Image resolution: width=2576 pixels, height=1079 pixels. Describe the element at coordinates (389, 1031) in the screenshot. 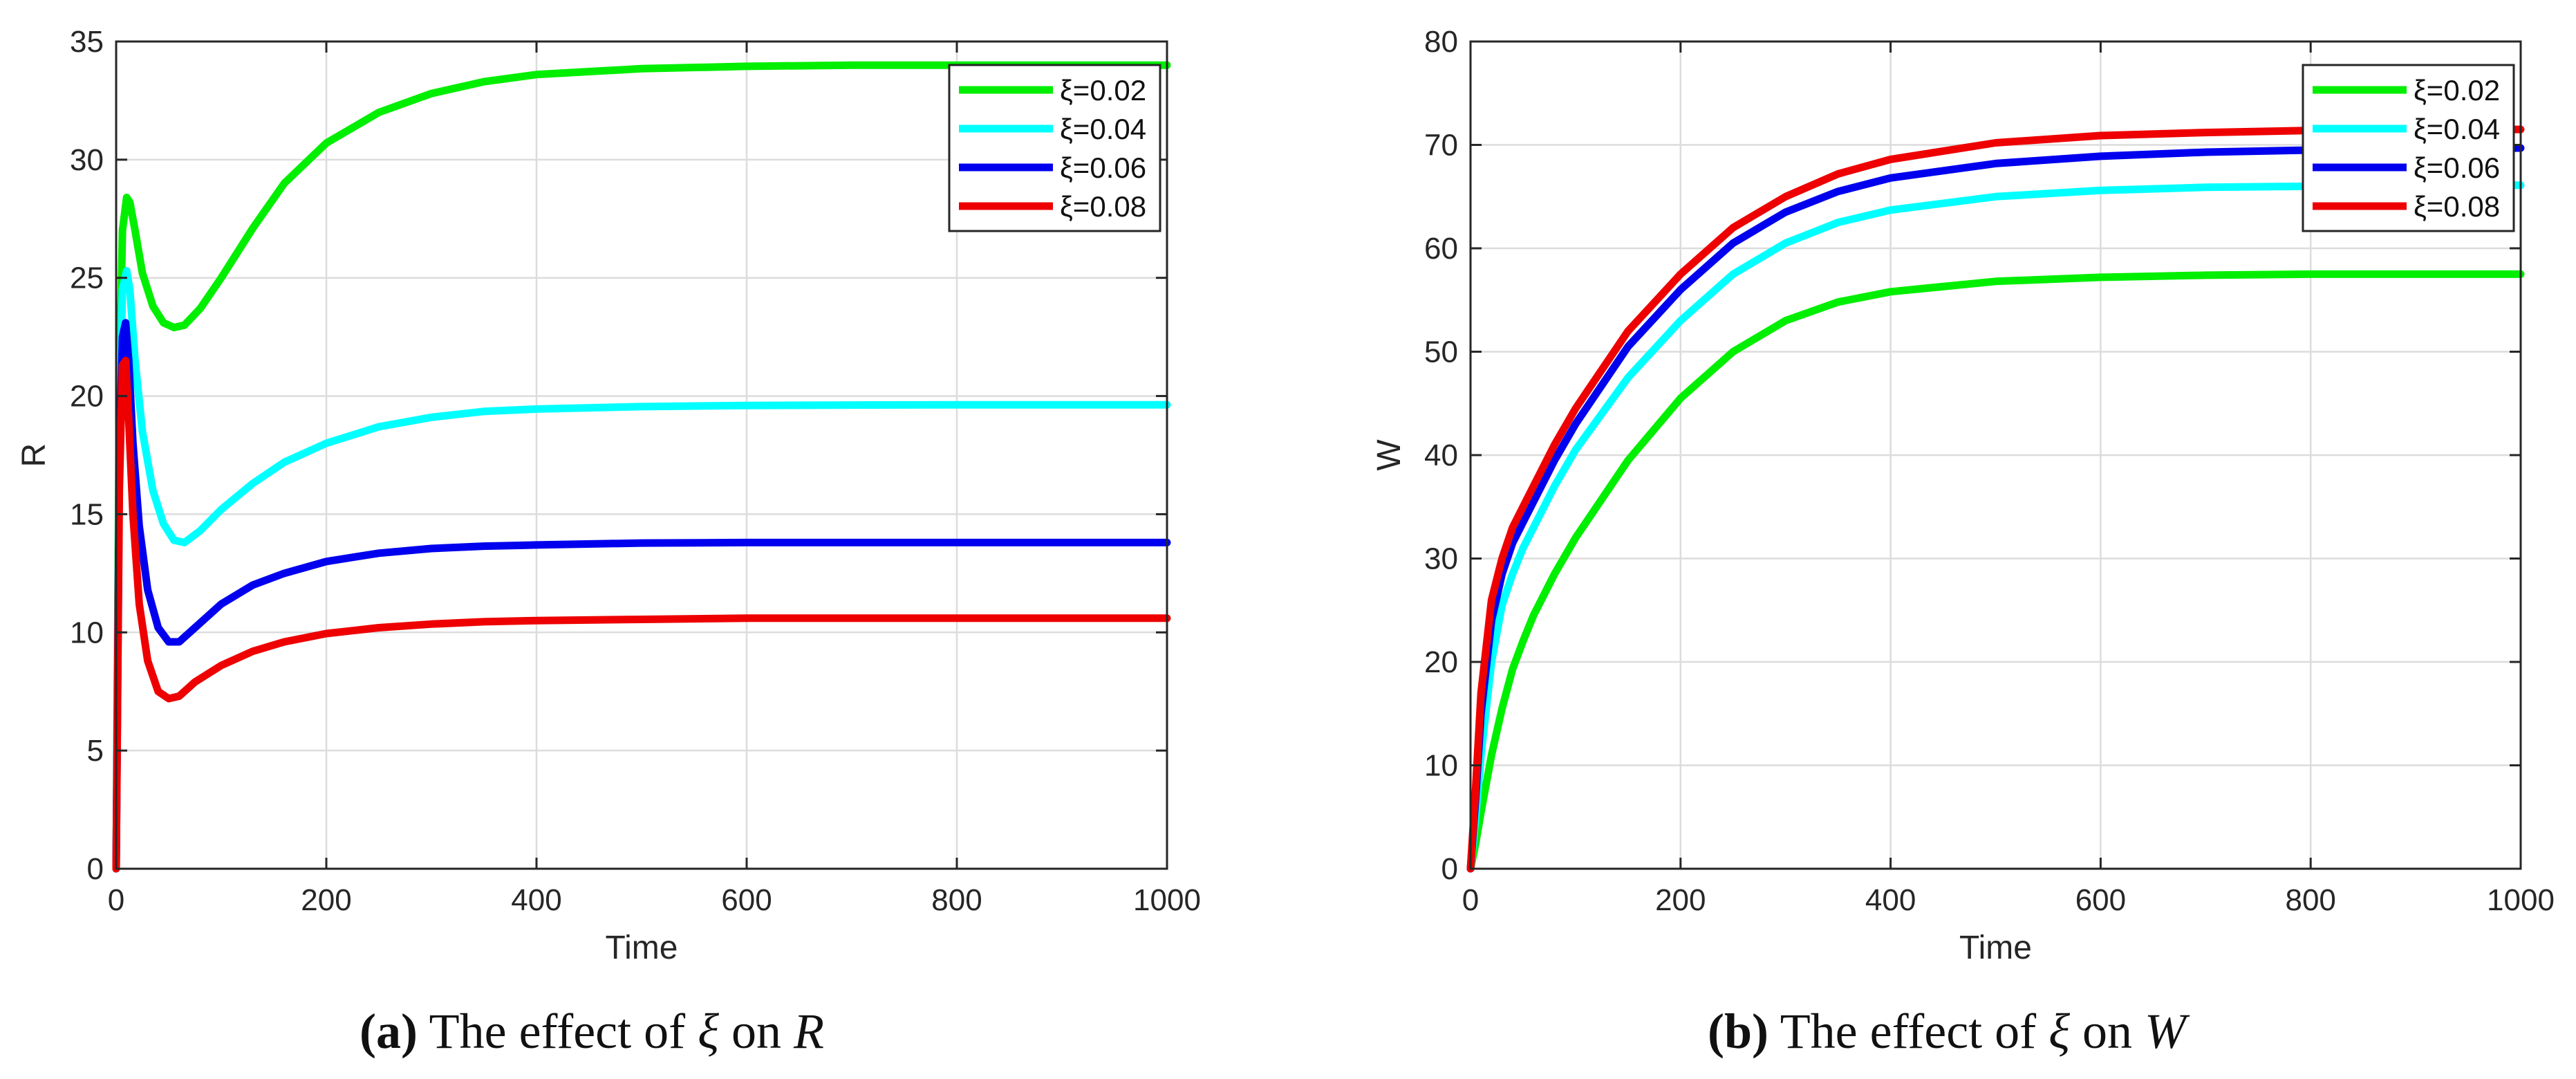

I see `caption-a-label: (a)` at that location.